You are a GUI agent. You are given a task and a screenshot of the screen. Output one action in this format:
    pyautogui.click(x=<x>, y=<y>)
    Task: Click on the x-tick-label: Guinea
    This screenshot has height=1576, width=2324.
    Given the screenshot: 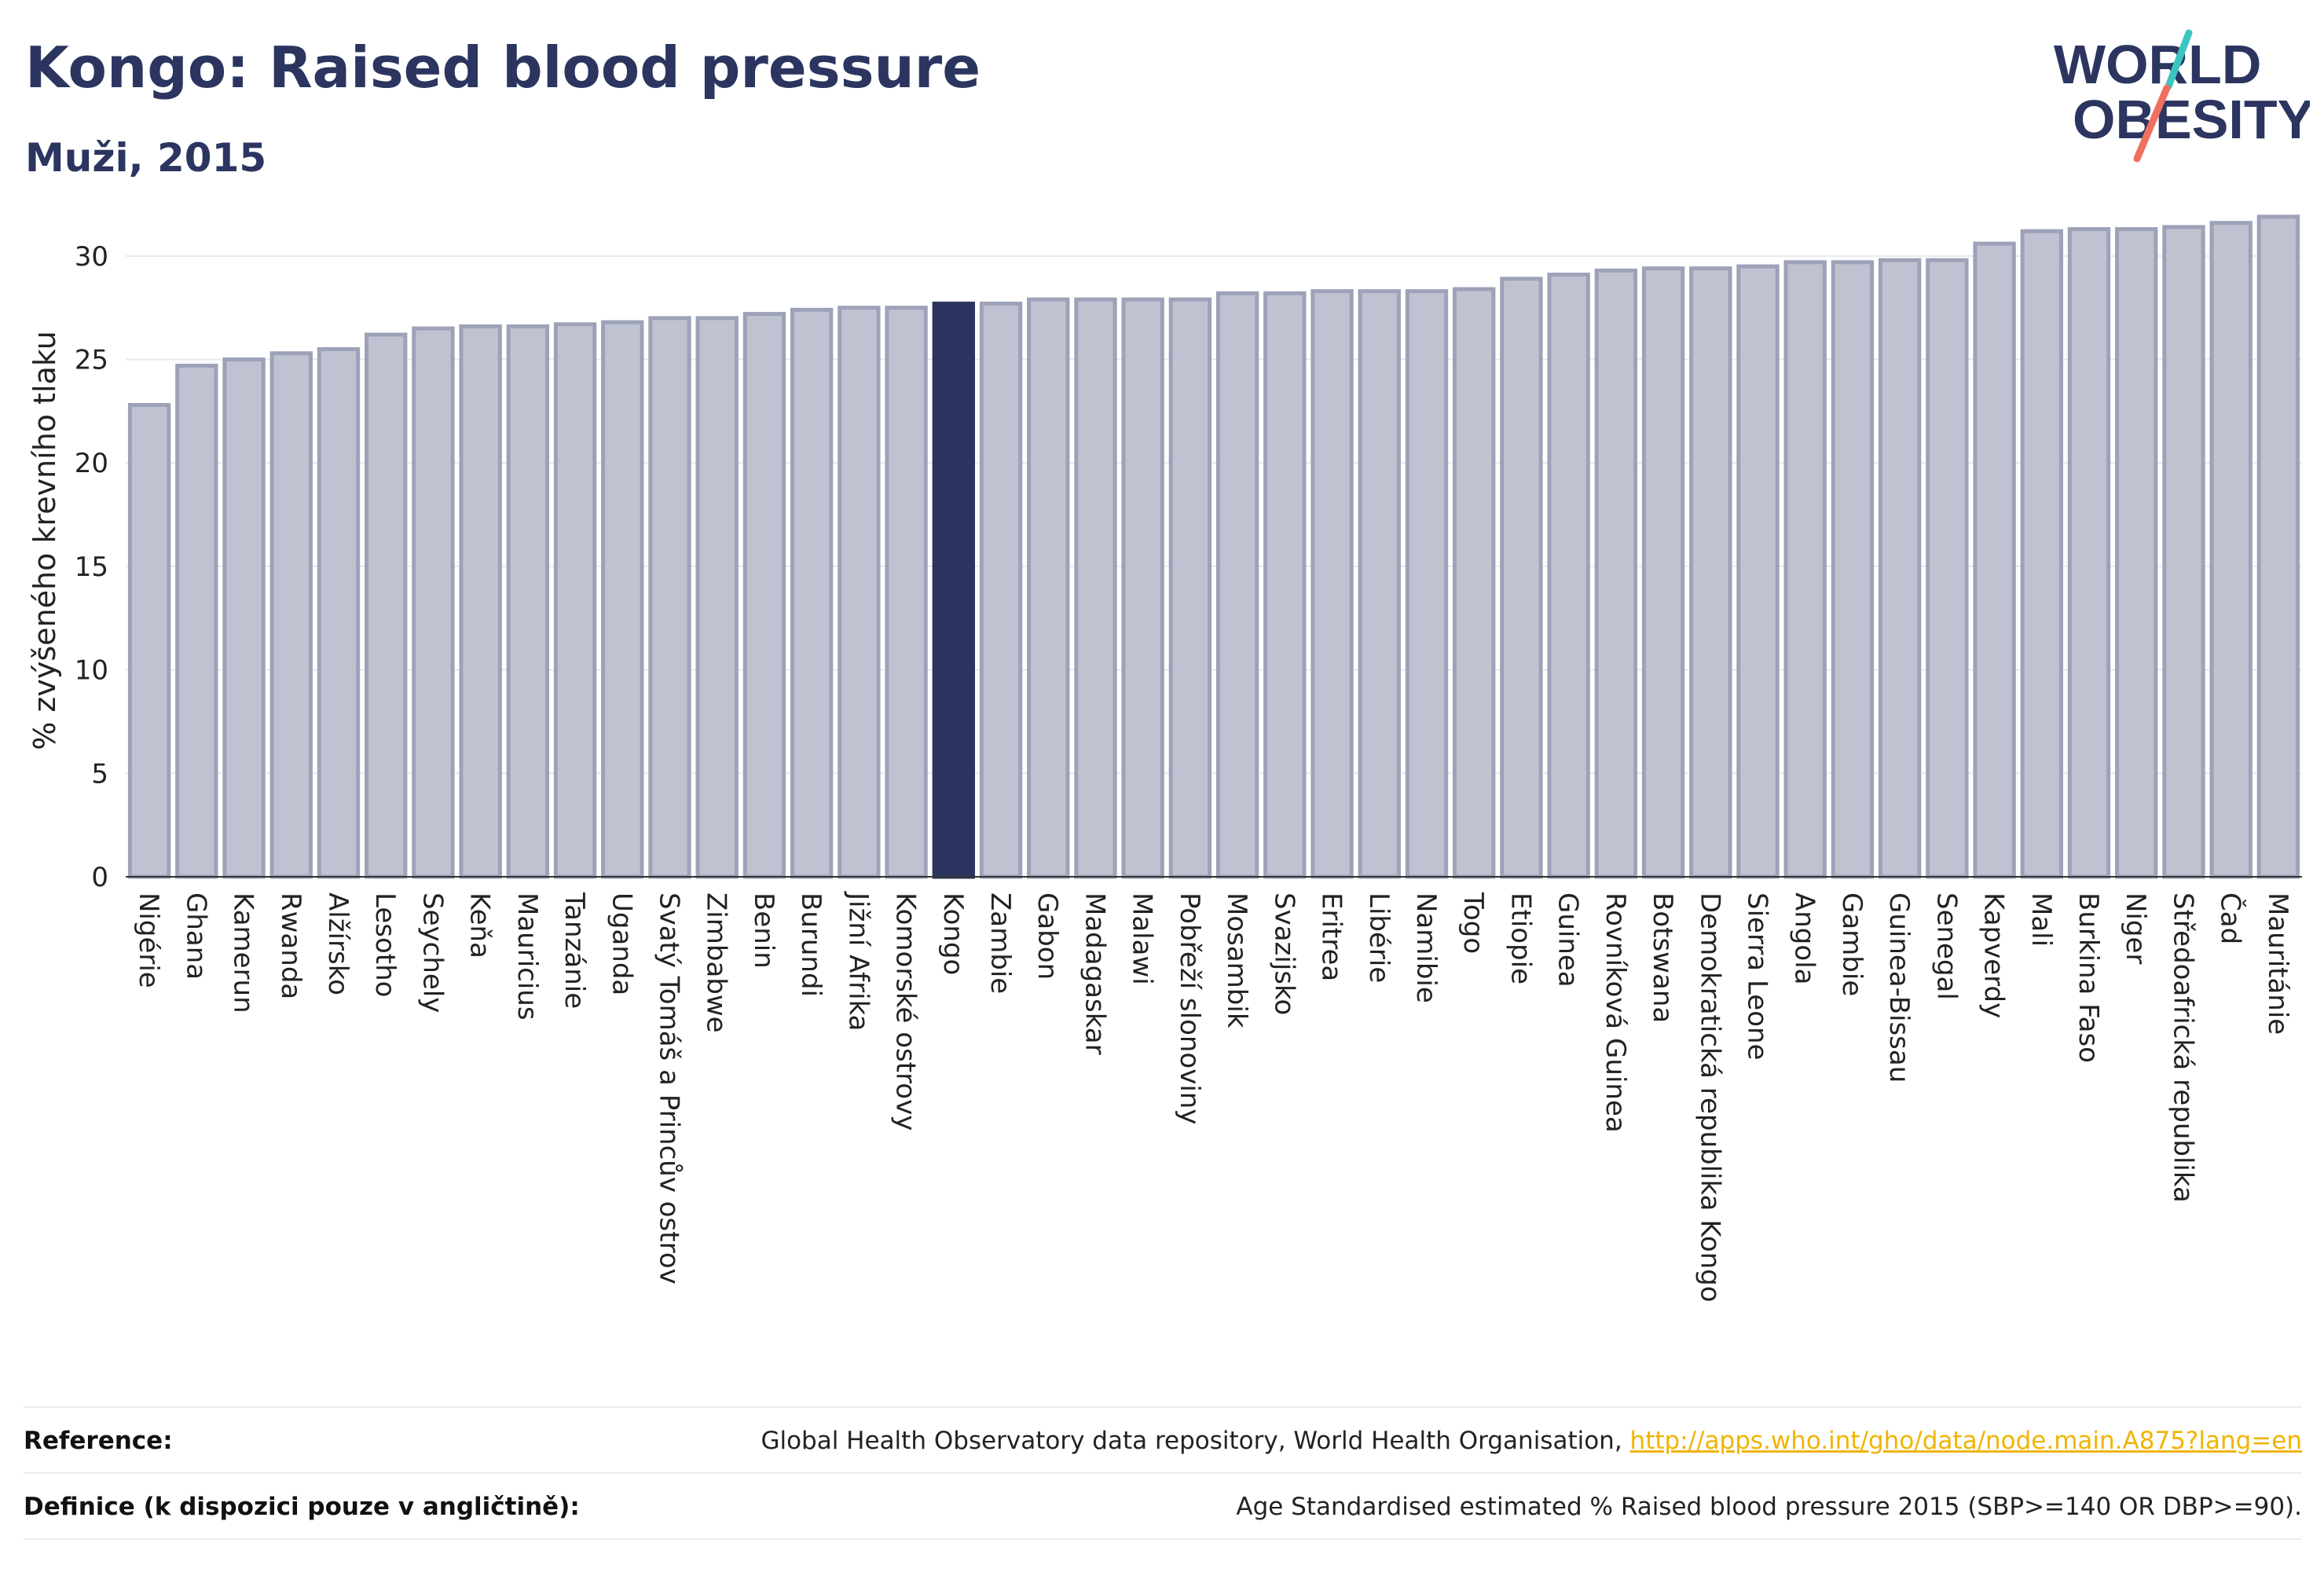 What is the action you would take?
    pyautogui.click(x=1568, y=940)
    